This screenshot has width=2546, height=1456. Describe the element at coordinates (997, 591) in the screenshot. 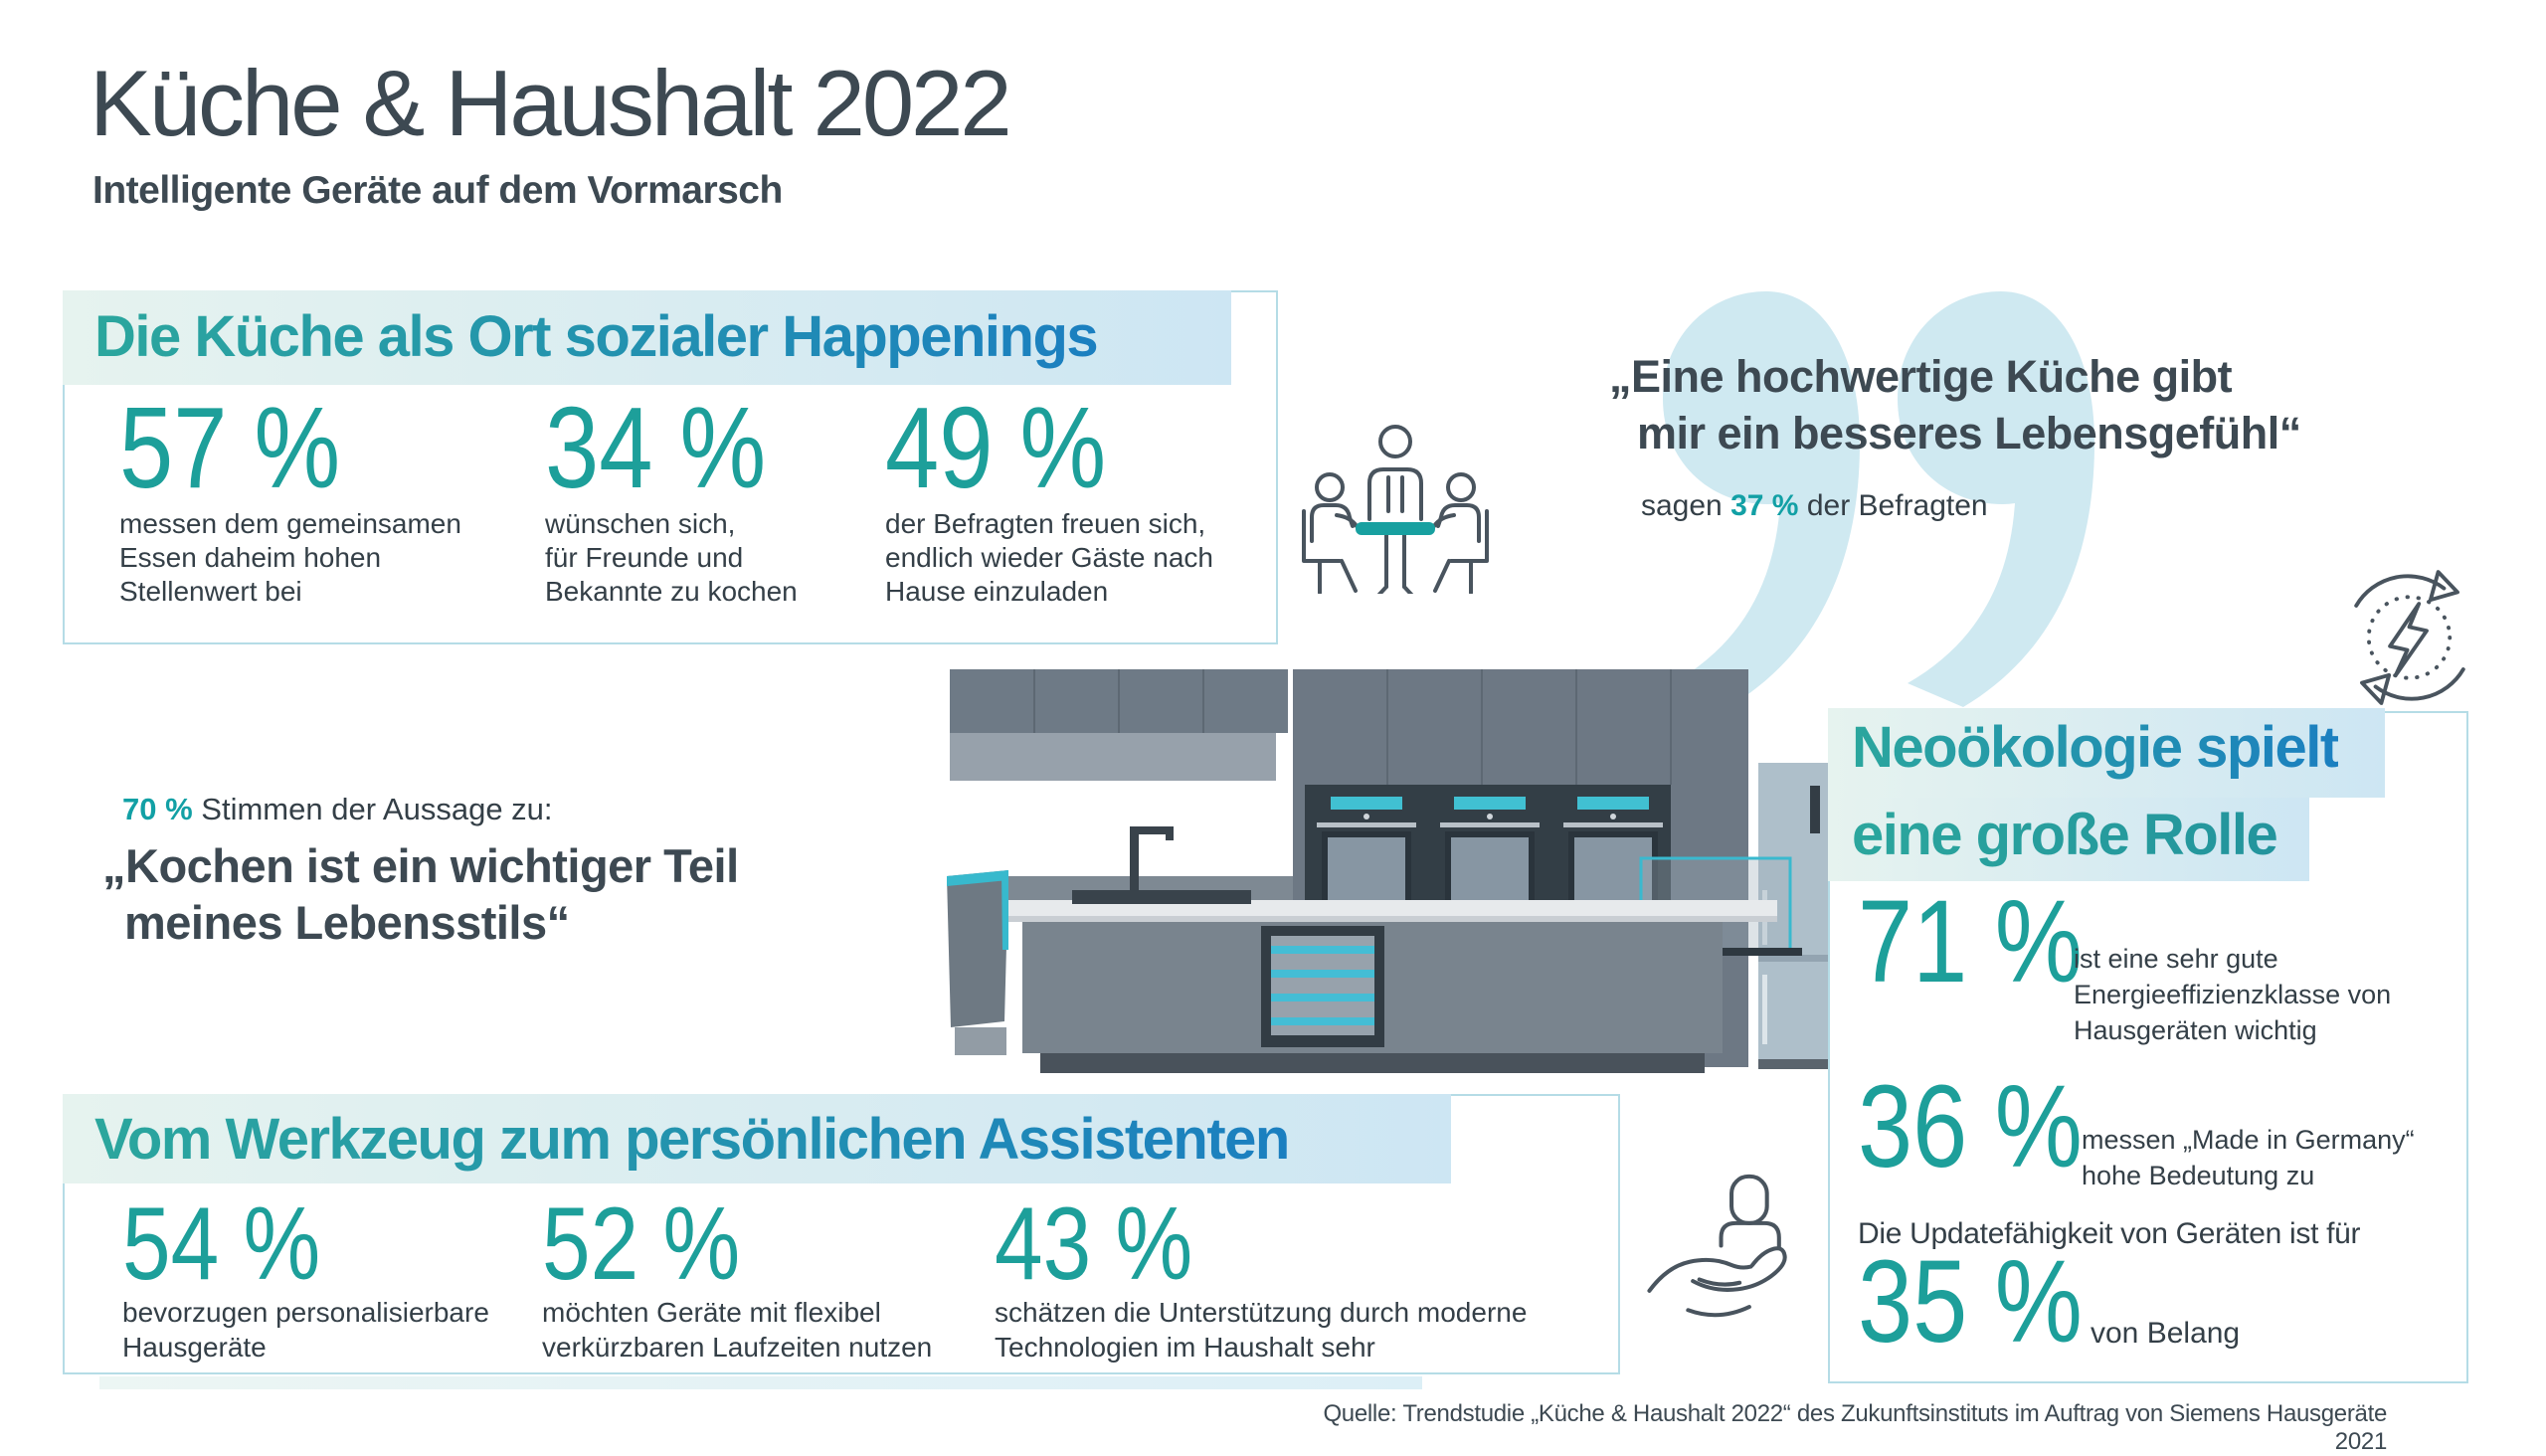

I see `stat-label-line: Hause einzuladen` at that location.